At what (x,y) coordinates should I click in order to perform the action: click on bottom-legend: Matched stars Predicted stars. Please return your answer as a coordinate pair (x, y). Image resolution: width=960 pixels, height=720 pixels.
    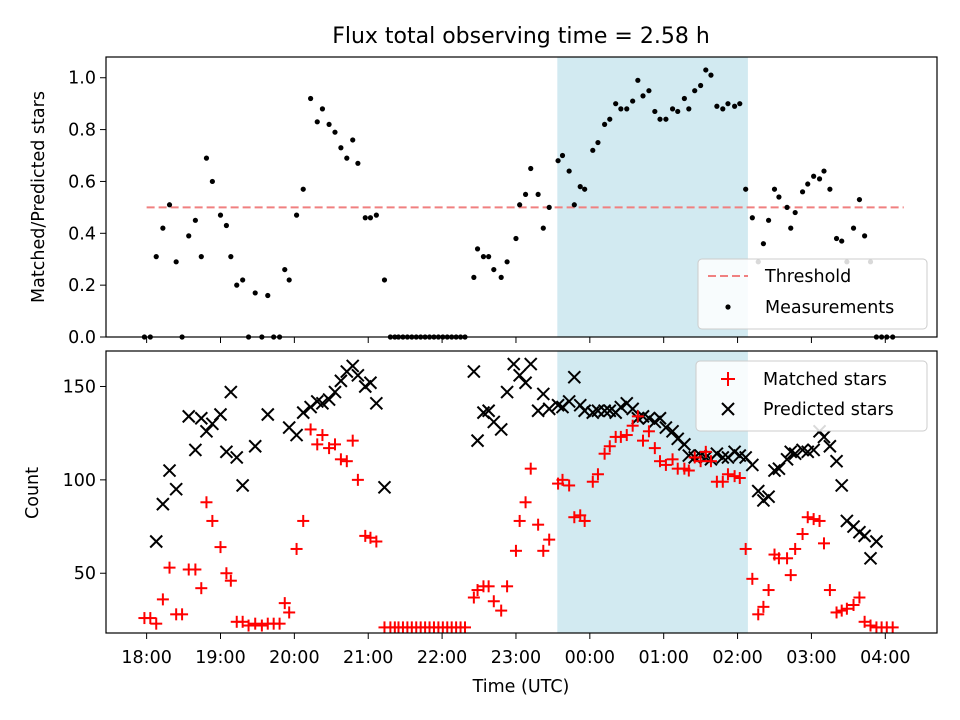
    Looking at the image, I should click on (811, 396).